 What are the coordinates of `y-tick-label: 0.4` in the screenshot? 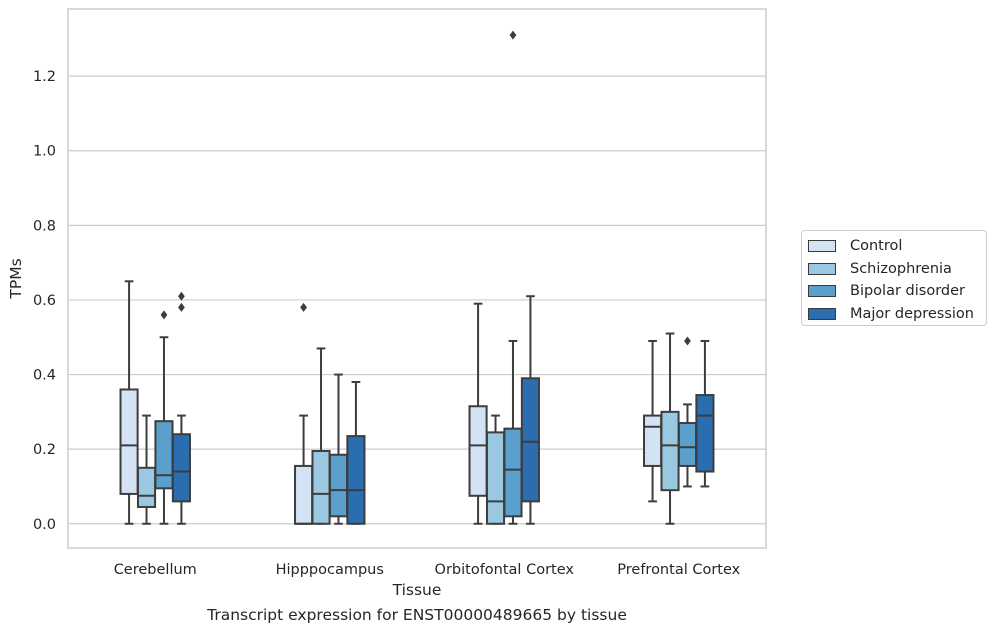 It's located at (44, 376).